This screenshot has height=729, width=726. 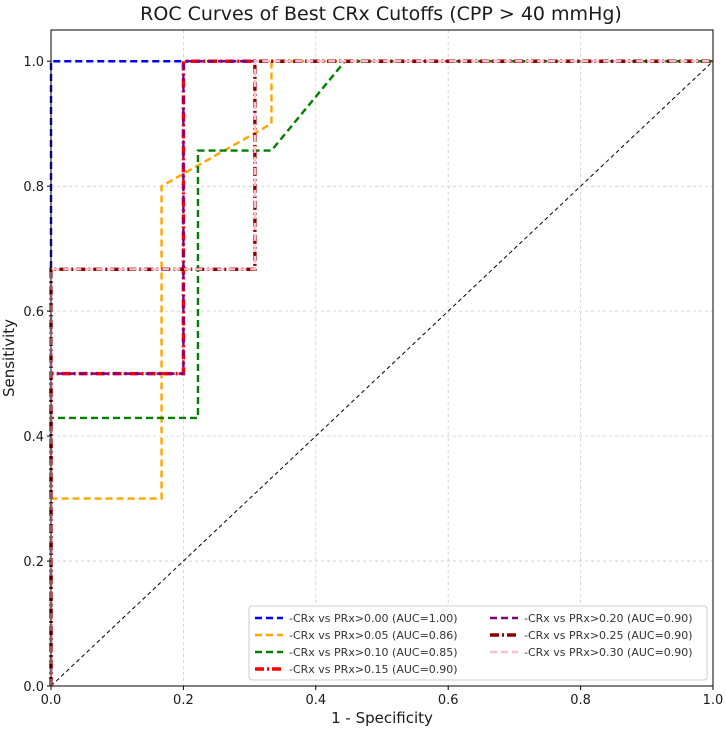 What do you see at coordinates (9, 358) in the screenshot?
I see `y-axis-label: Sensitivity` at bounding box center [9, 358].